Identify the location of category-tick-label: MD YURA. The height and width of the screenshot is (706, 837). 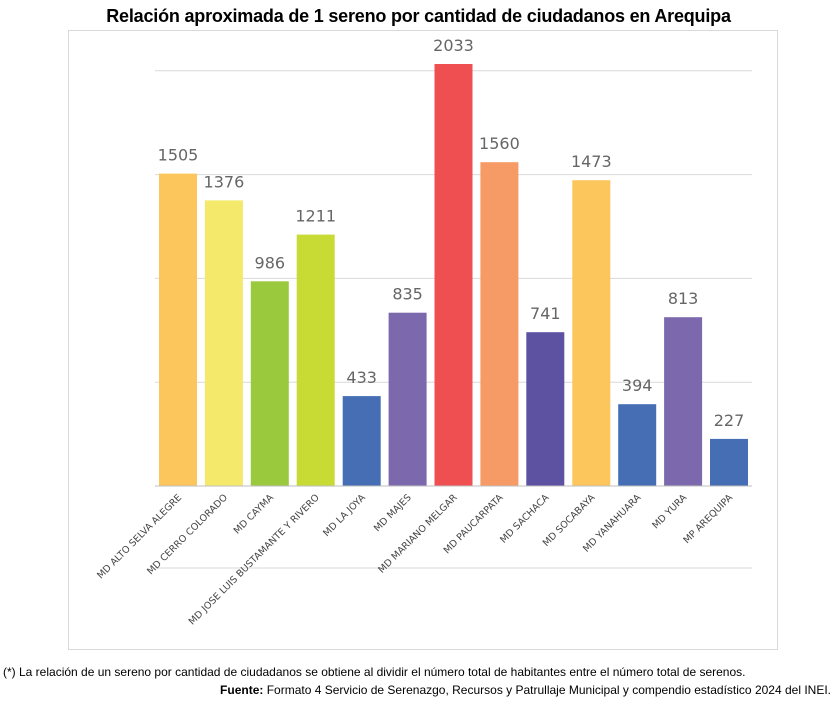
(669, 511).